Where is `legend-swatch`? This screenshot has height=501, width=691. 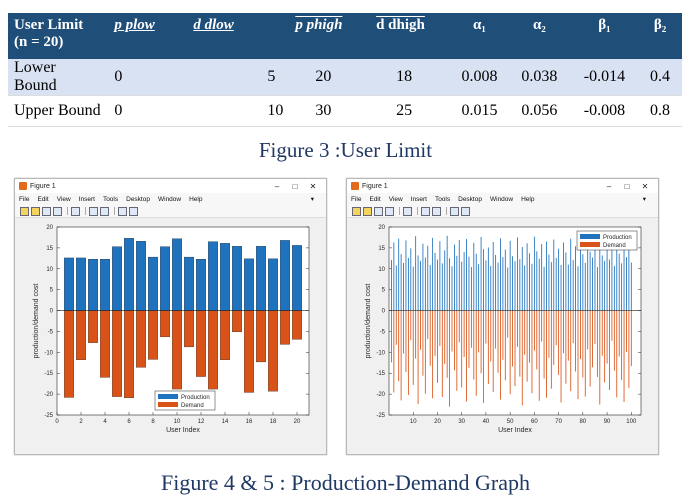 legend-swatch is located at coordinates (590, 244).